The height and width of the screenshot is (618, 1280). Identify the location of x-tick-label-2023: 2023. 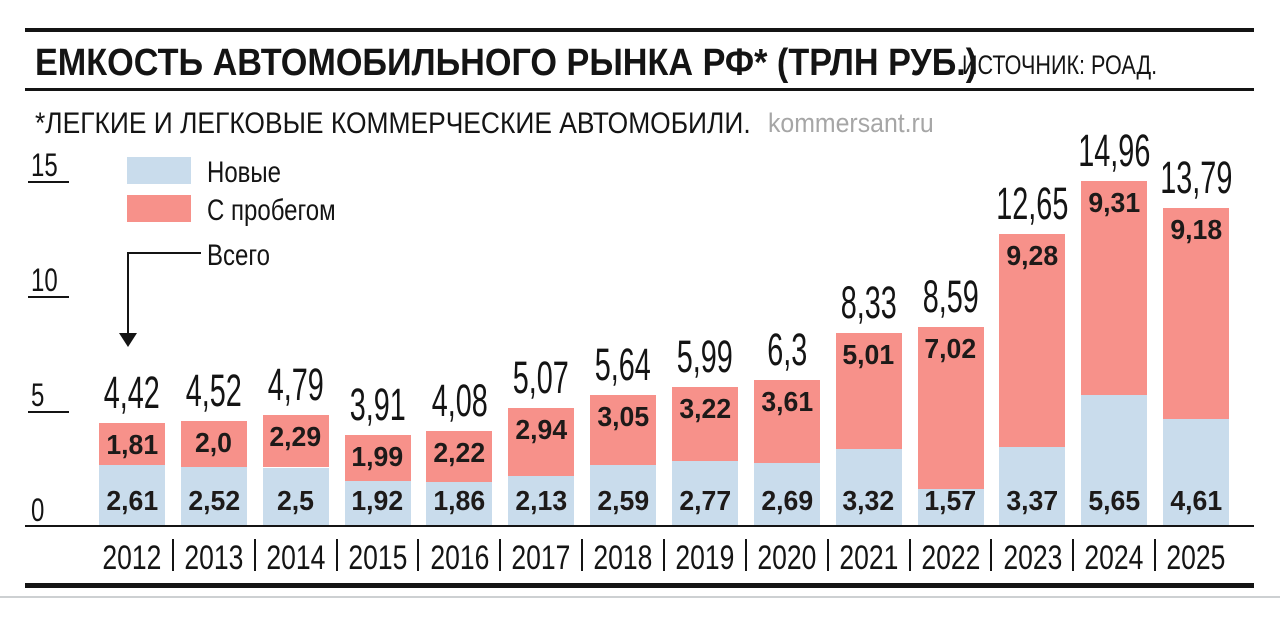
(1032, 558).